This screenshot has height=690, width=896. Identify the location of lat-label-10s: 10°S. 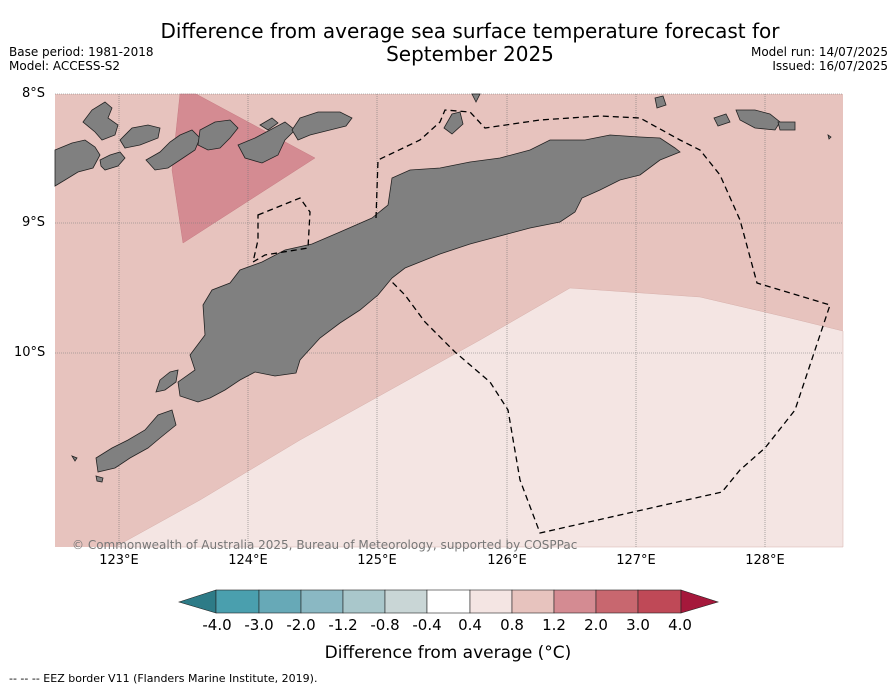
(30, 352).